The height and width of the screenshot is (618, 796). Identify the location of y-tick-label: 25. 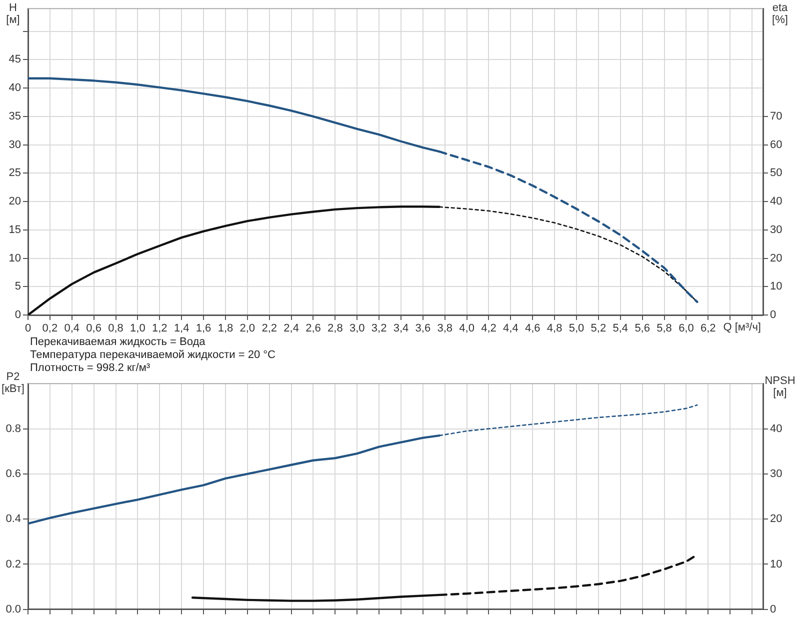
(14, 173).